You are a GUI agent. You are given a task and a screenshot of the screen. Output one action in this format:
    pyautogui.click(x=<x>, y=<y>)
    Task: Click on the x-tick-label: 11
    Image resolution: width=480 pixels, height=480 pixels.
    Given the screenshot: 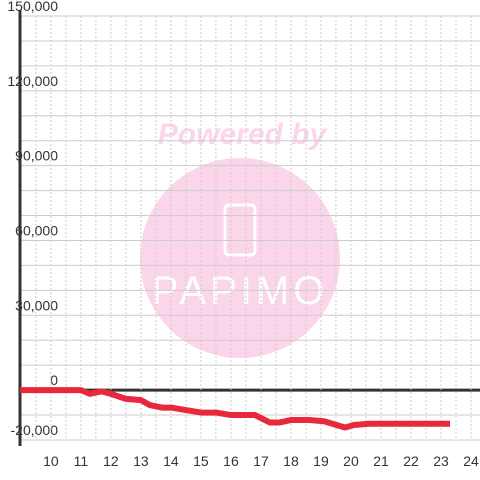 What is the action you would take?
    pyautogui.click(x=81, y=461)
    